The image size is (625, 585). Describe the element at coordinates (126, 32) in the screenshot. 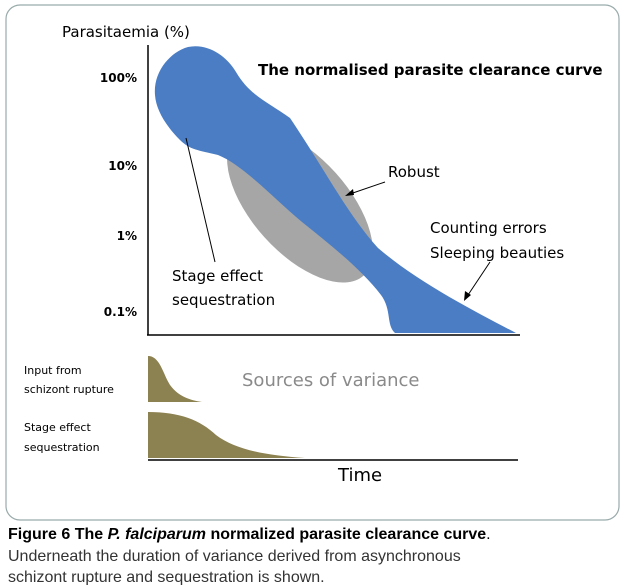

I see `y-axis-label: Parasitaemia (%)` at that location.